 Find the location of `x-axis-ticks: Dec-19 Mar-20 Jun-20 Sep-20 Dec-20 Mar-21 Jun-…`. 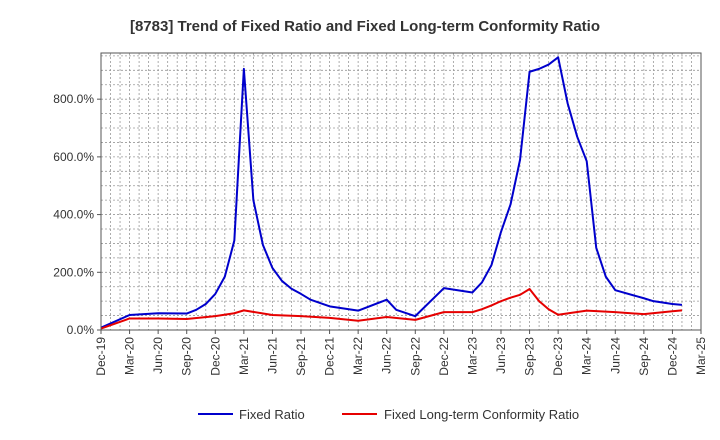

x-axis-ticks: Dec-19 Mar-20 Jun-20 Sep-20 Dec-20 Mar-21 Jun-… is located at coordinates (401, 353).